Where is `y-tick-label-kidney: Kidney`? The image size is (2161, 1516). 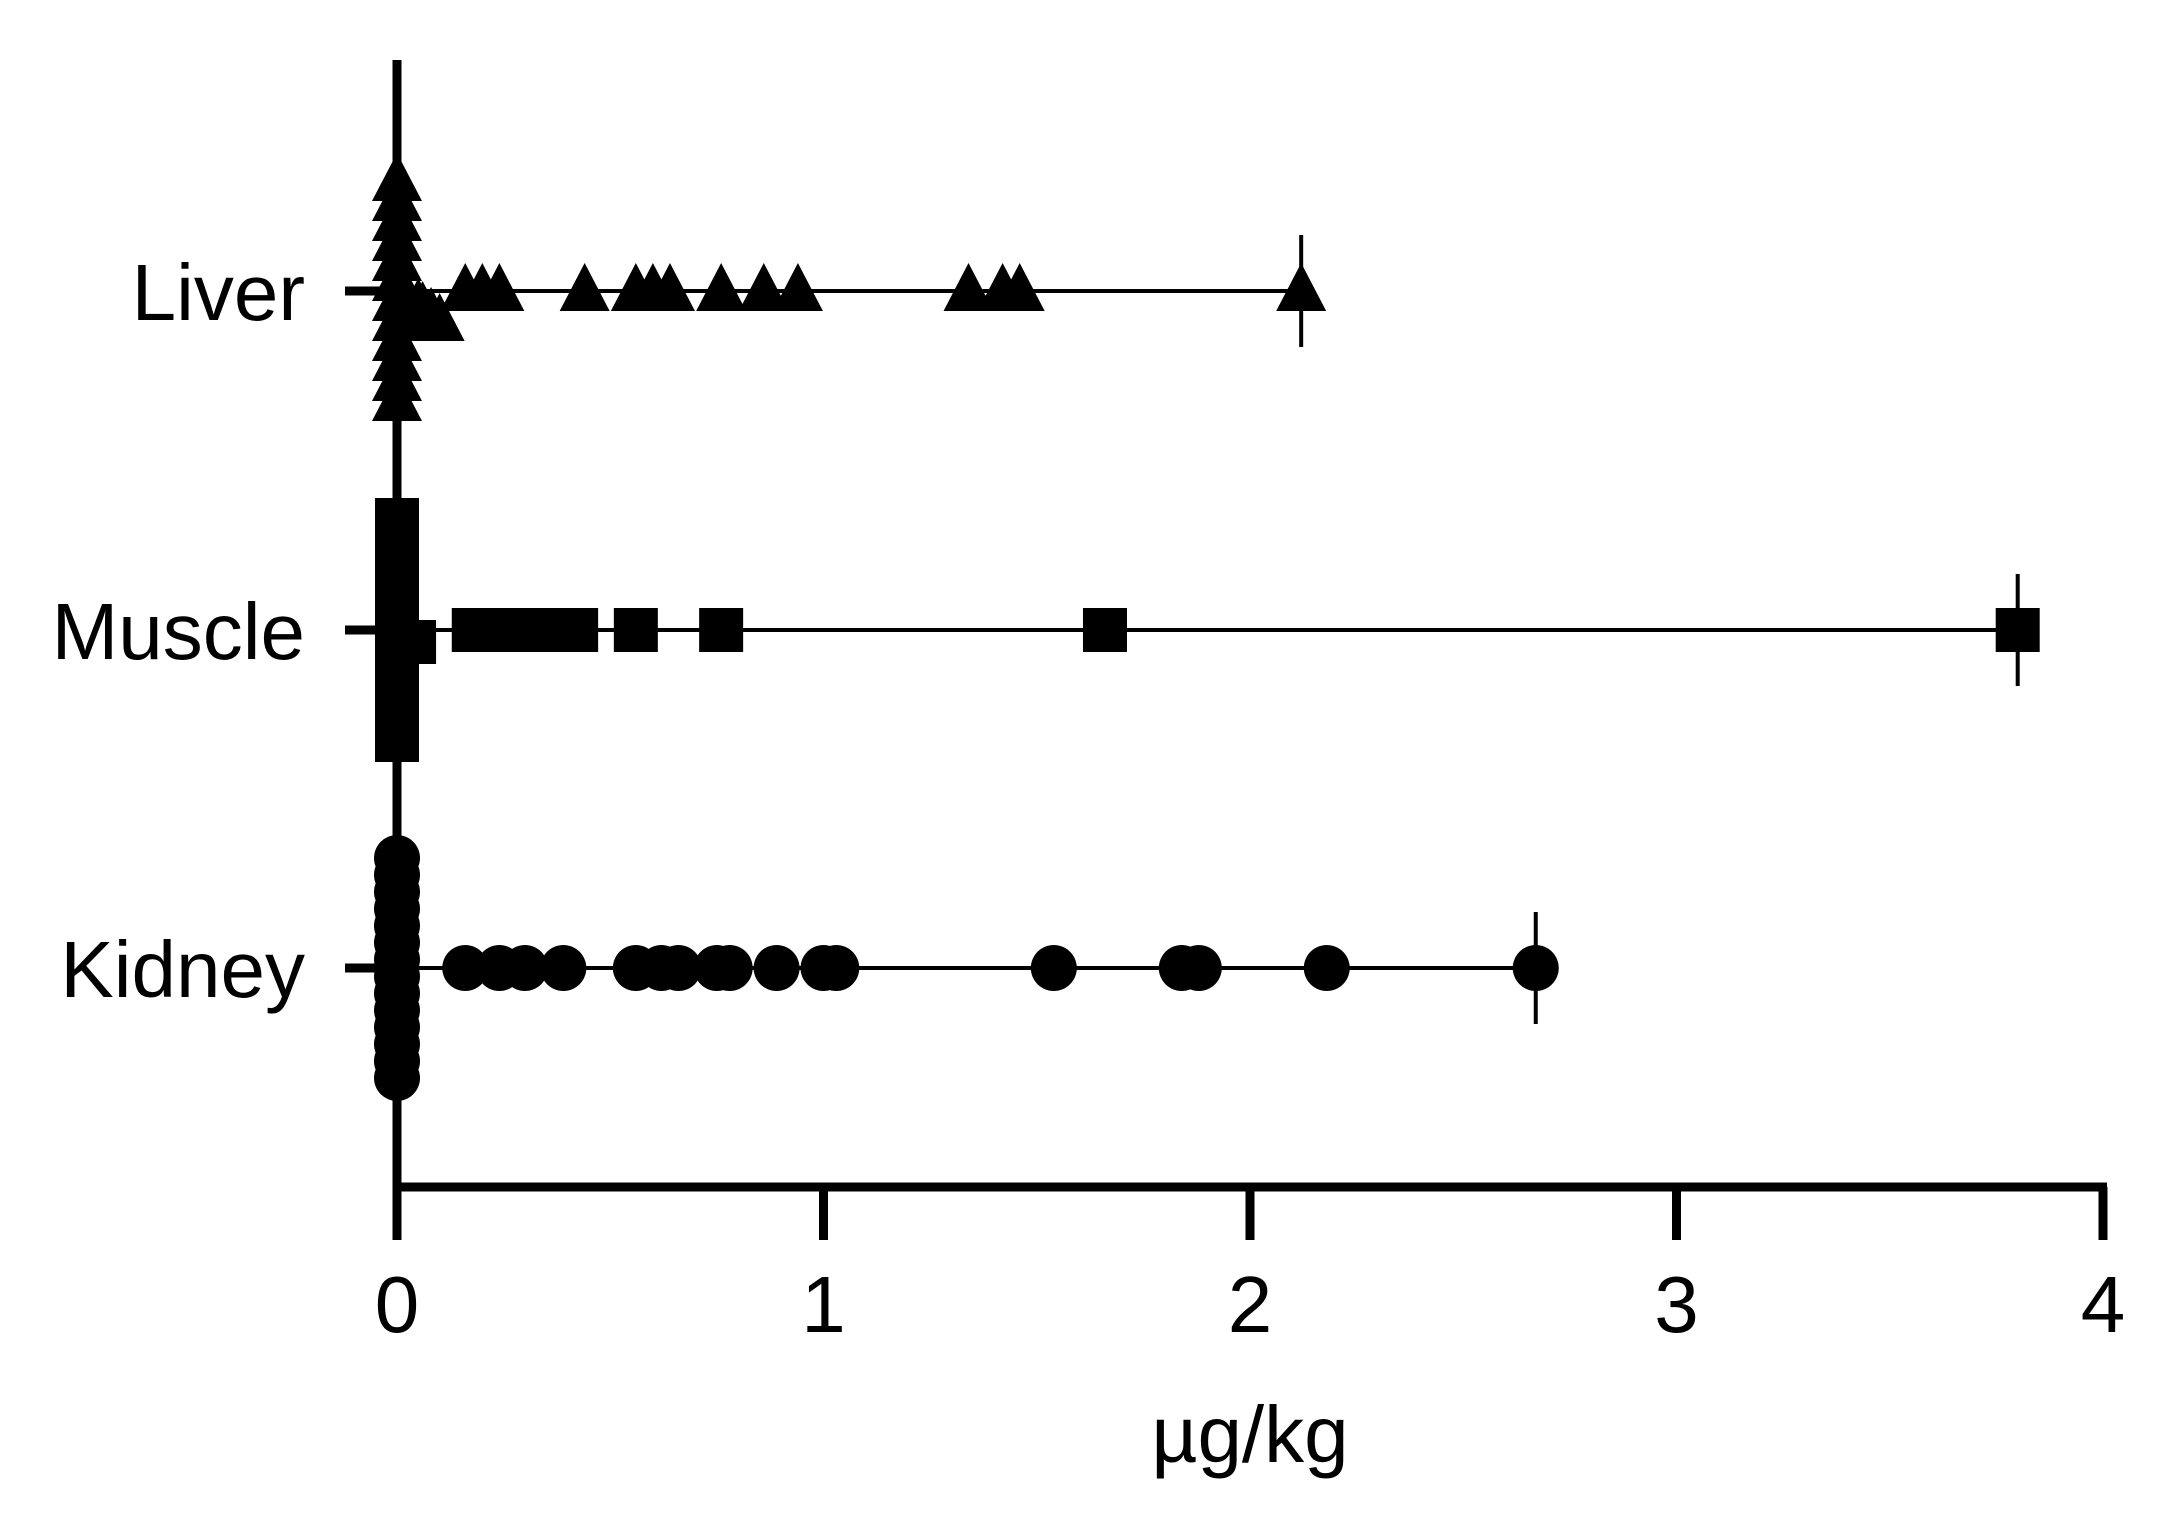 y-tick-label-kidney: Kidney is located at coordinates (182, 969).